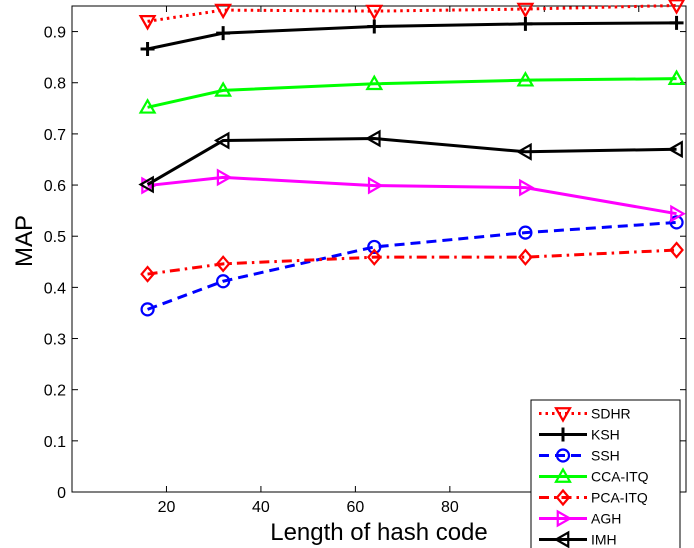 The image size is (694, 548). I want to click on x-tick-label: 80, so click(450, 507).